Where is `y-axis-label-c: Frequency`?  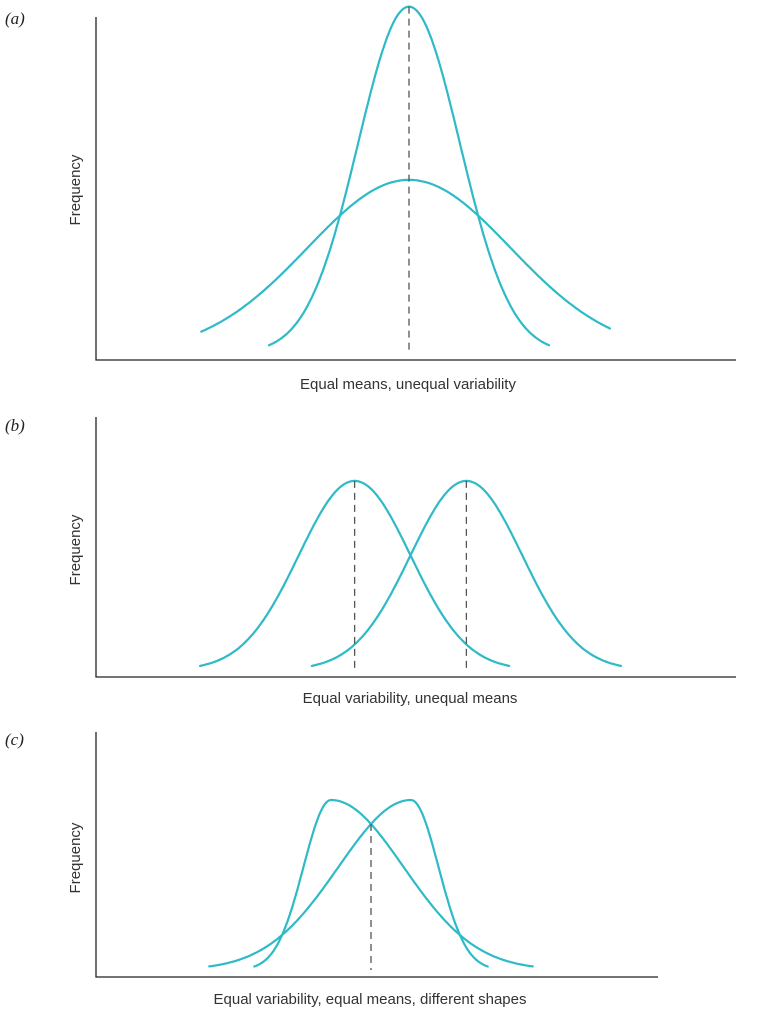 y-axis-label-c: Frequency is located at coordinates (75, 857).